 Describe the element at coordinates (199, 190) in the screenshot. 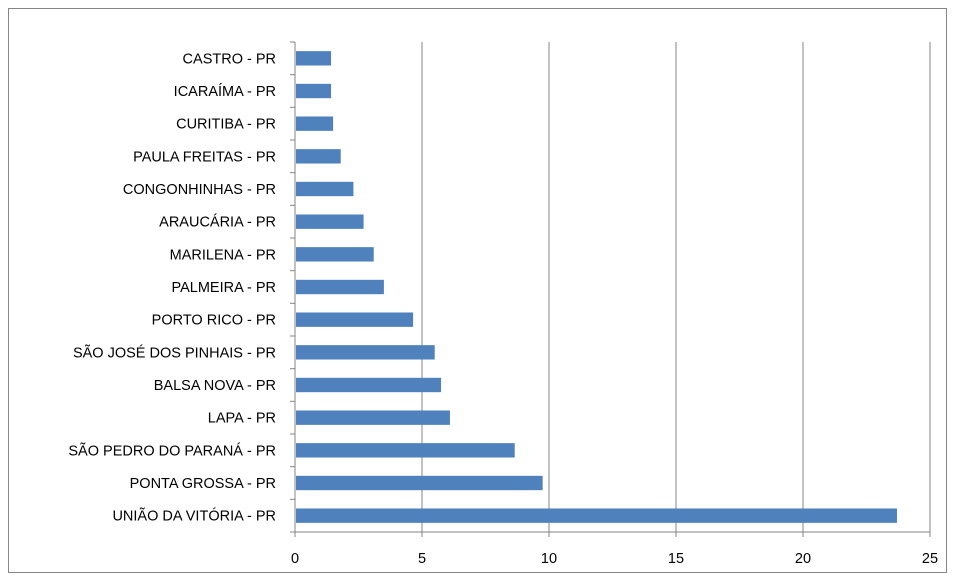

I see `category-label: CONGONHINHAS - PR` at that location.